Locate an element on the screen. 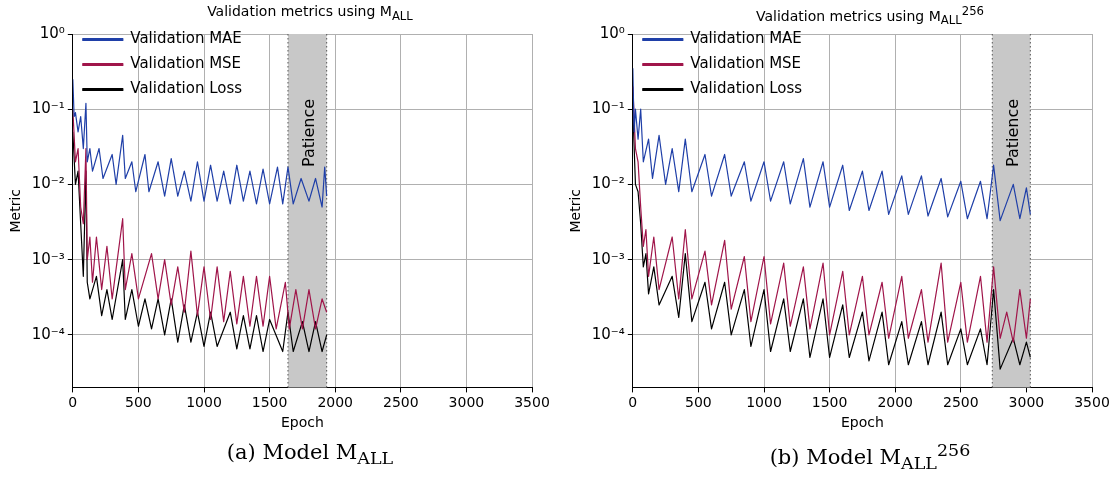 The height and width of the screenshot is (493, 1120). chart-title: Validation metrics using M$_{ALL}$ is located at coordinates (310, 12).